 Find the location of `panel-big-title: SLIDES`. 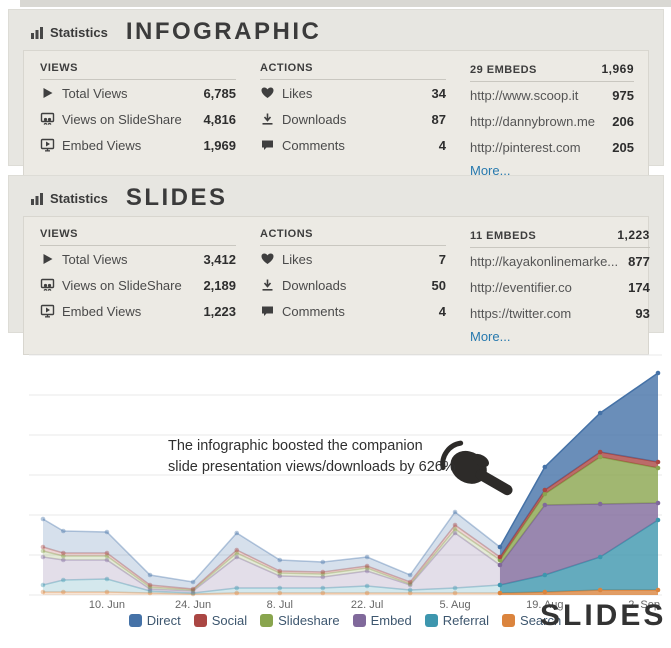

panel-big-title: SLIDES is located at coordinates (176, 197).